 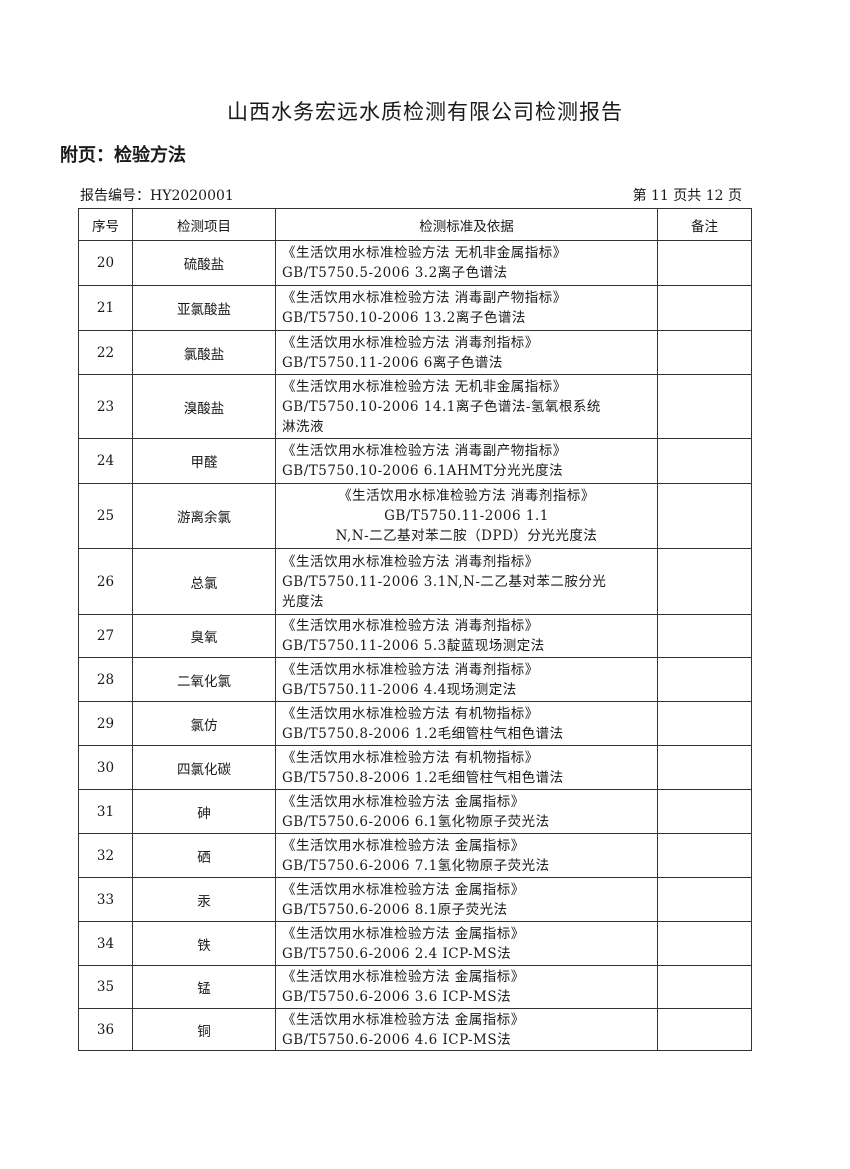 What do you see at coordinates (204, 811) in the screenshot?
I see `row-item: 砷` at bounding box center [204, 811].